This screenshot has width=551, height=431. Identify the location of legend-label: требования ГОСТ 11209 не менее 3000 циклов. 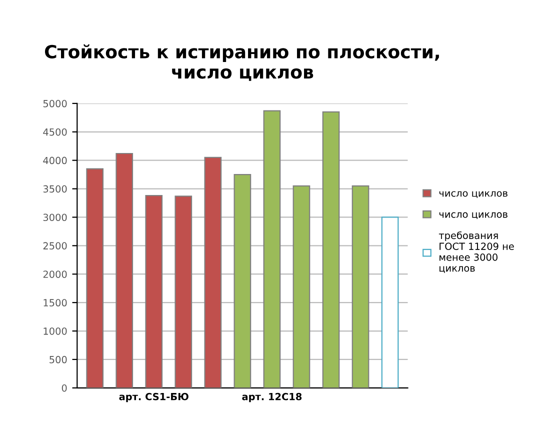
(476, 252).